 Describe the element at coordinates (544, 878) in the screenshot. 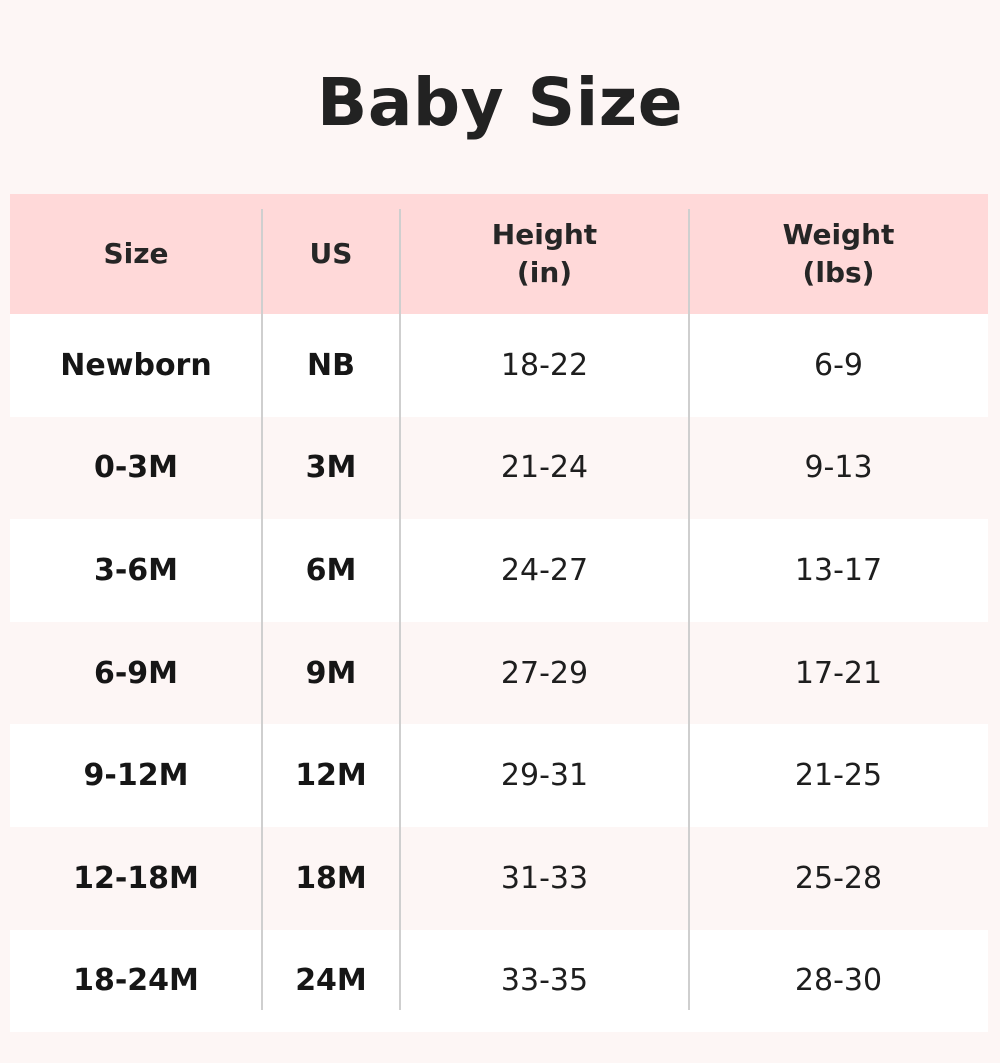

I see `height-cell: 31-33` at that location.